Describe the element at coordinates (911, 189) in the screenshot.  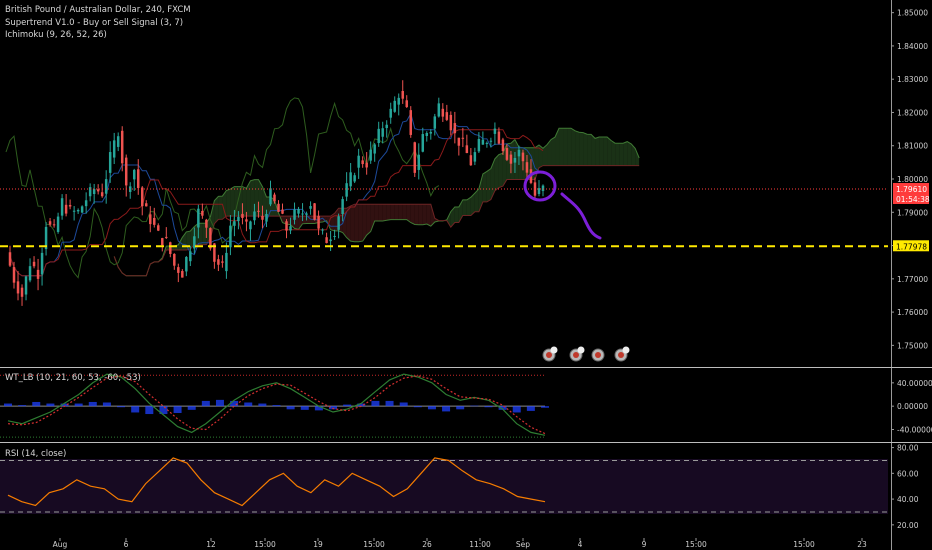
I see `current-price-label: 1.79610` at that location.